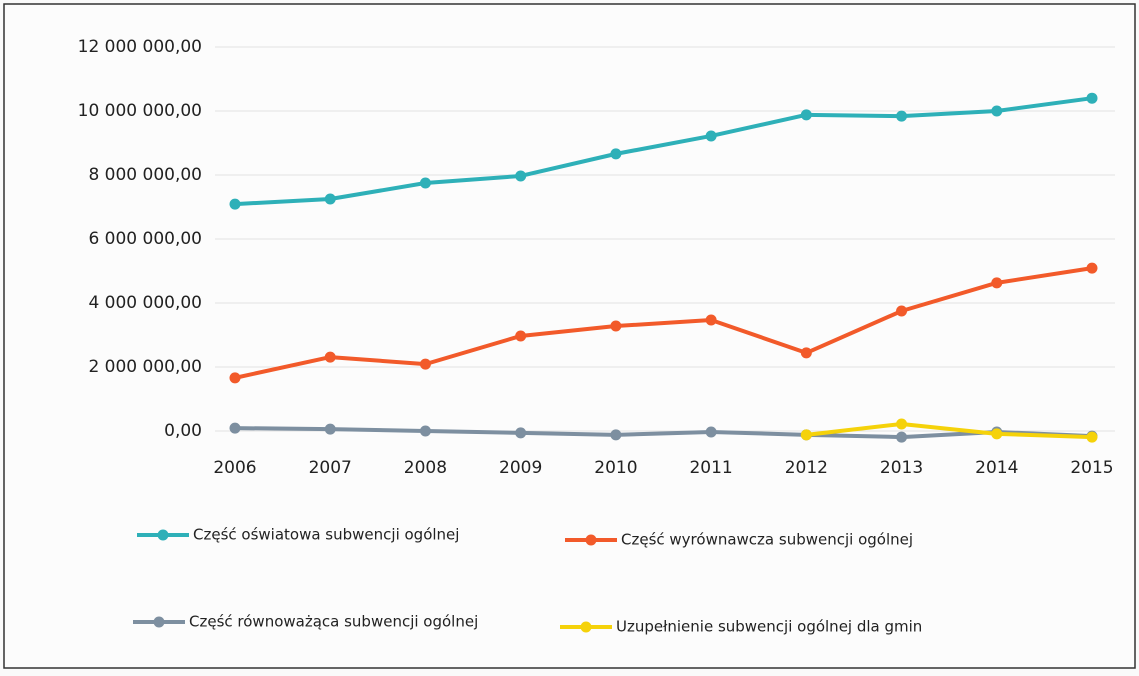  What do you see at coordinates (520, 468) in the screenshot?
I see `x-tick-label: 2009` at bounding box center [520, 468].